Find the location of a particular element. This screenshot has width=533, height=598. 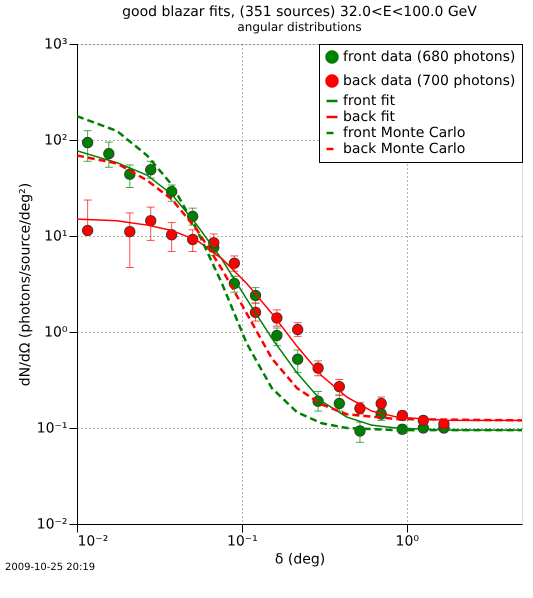

chart-subtitle: angular distributions is located at coordinates (299, 27).